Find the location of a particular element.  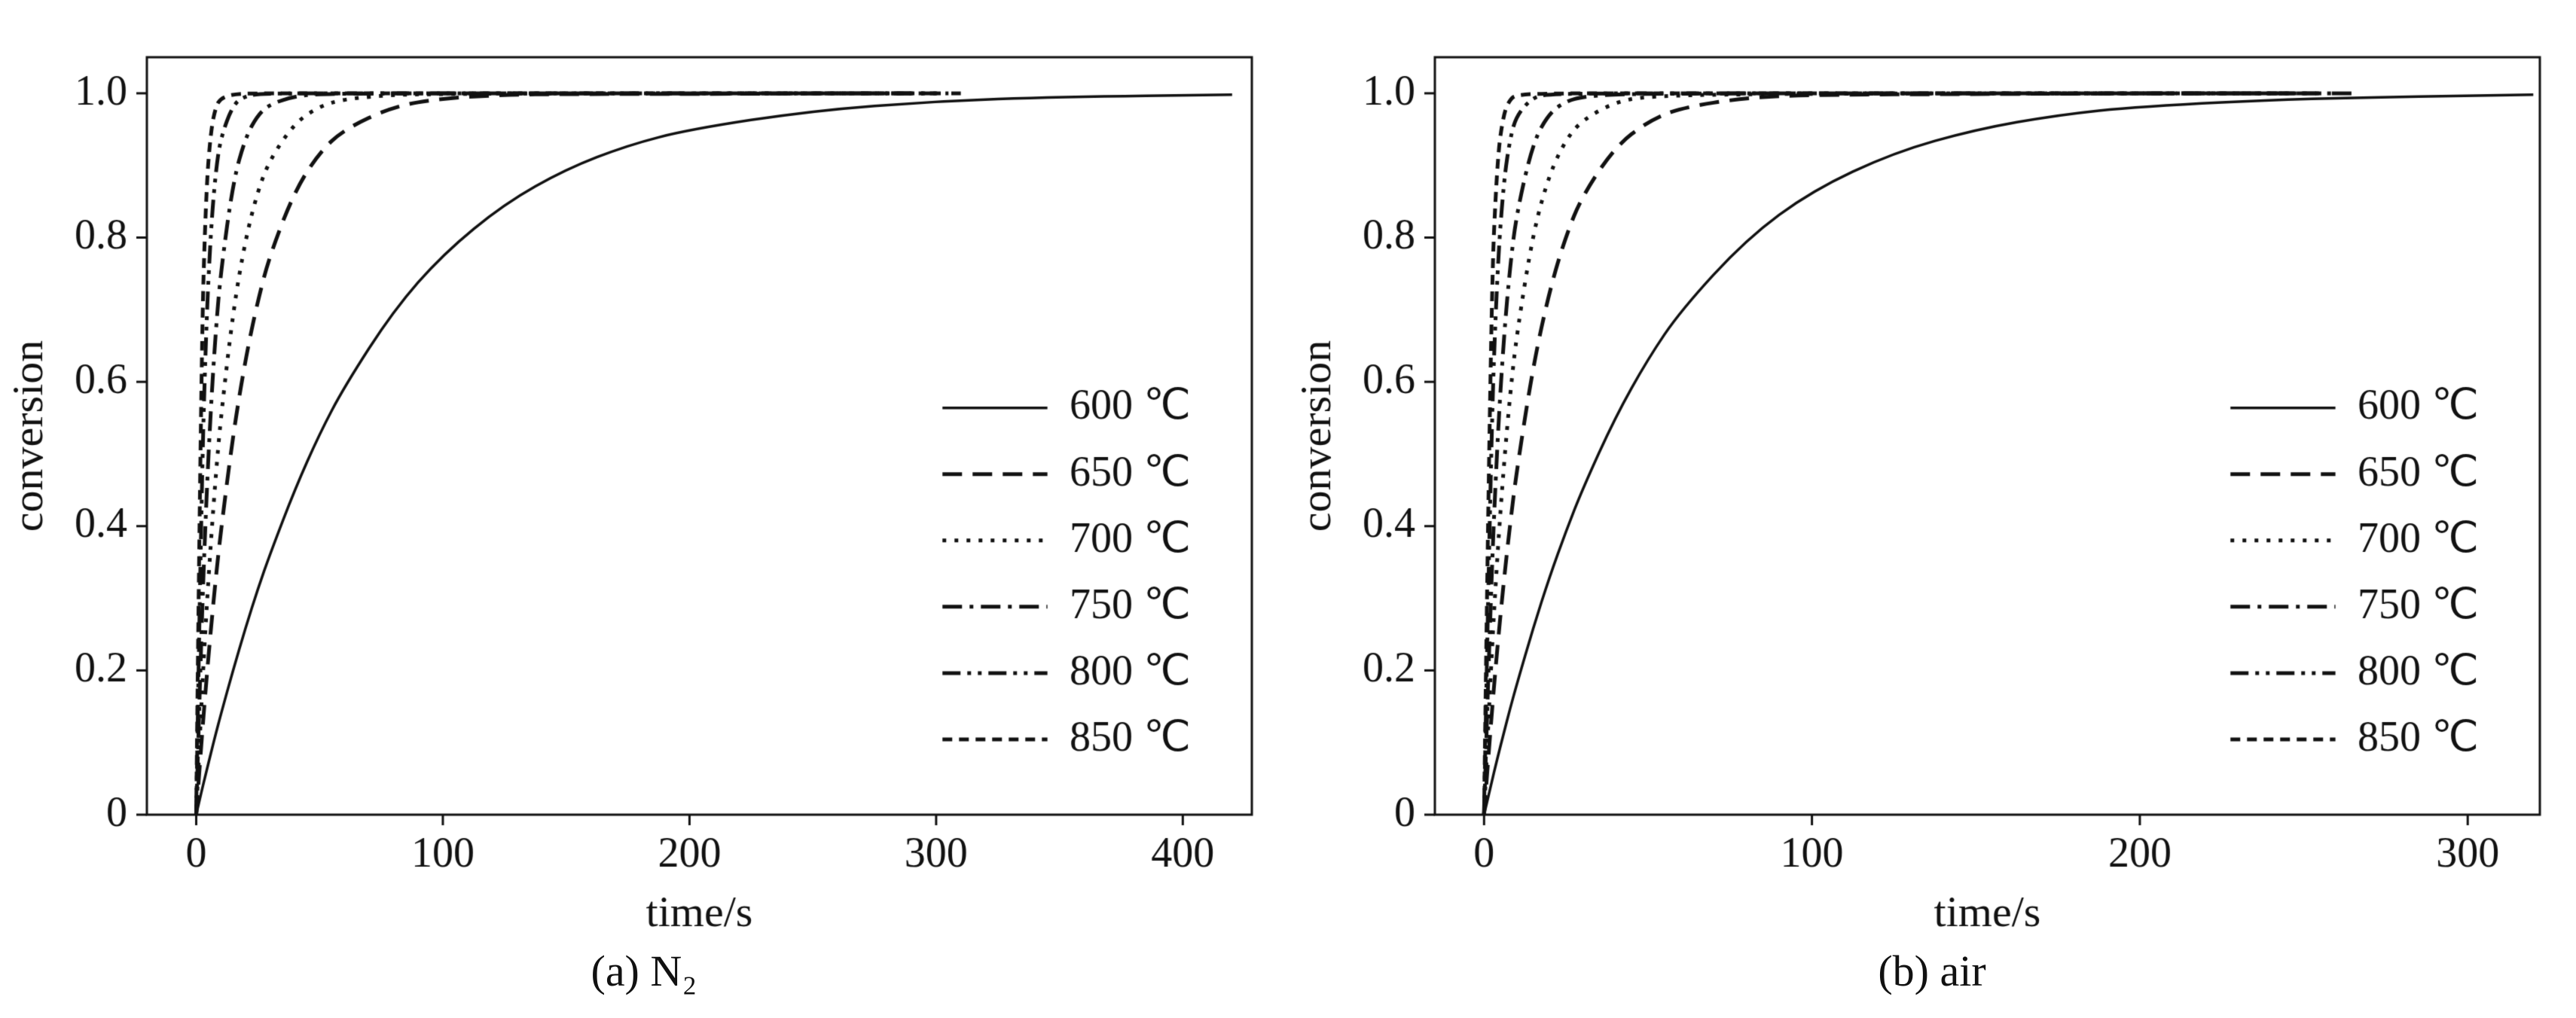

chart-a-caption: (a) N₂ is located at coordinates (644, 970).